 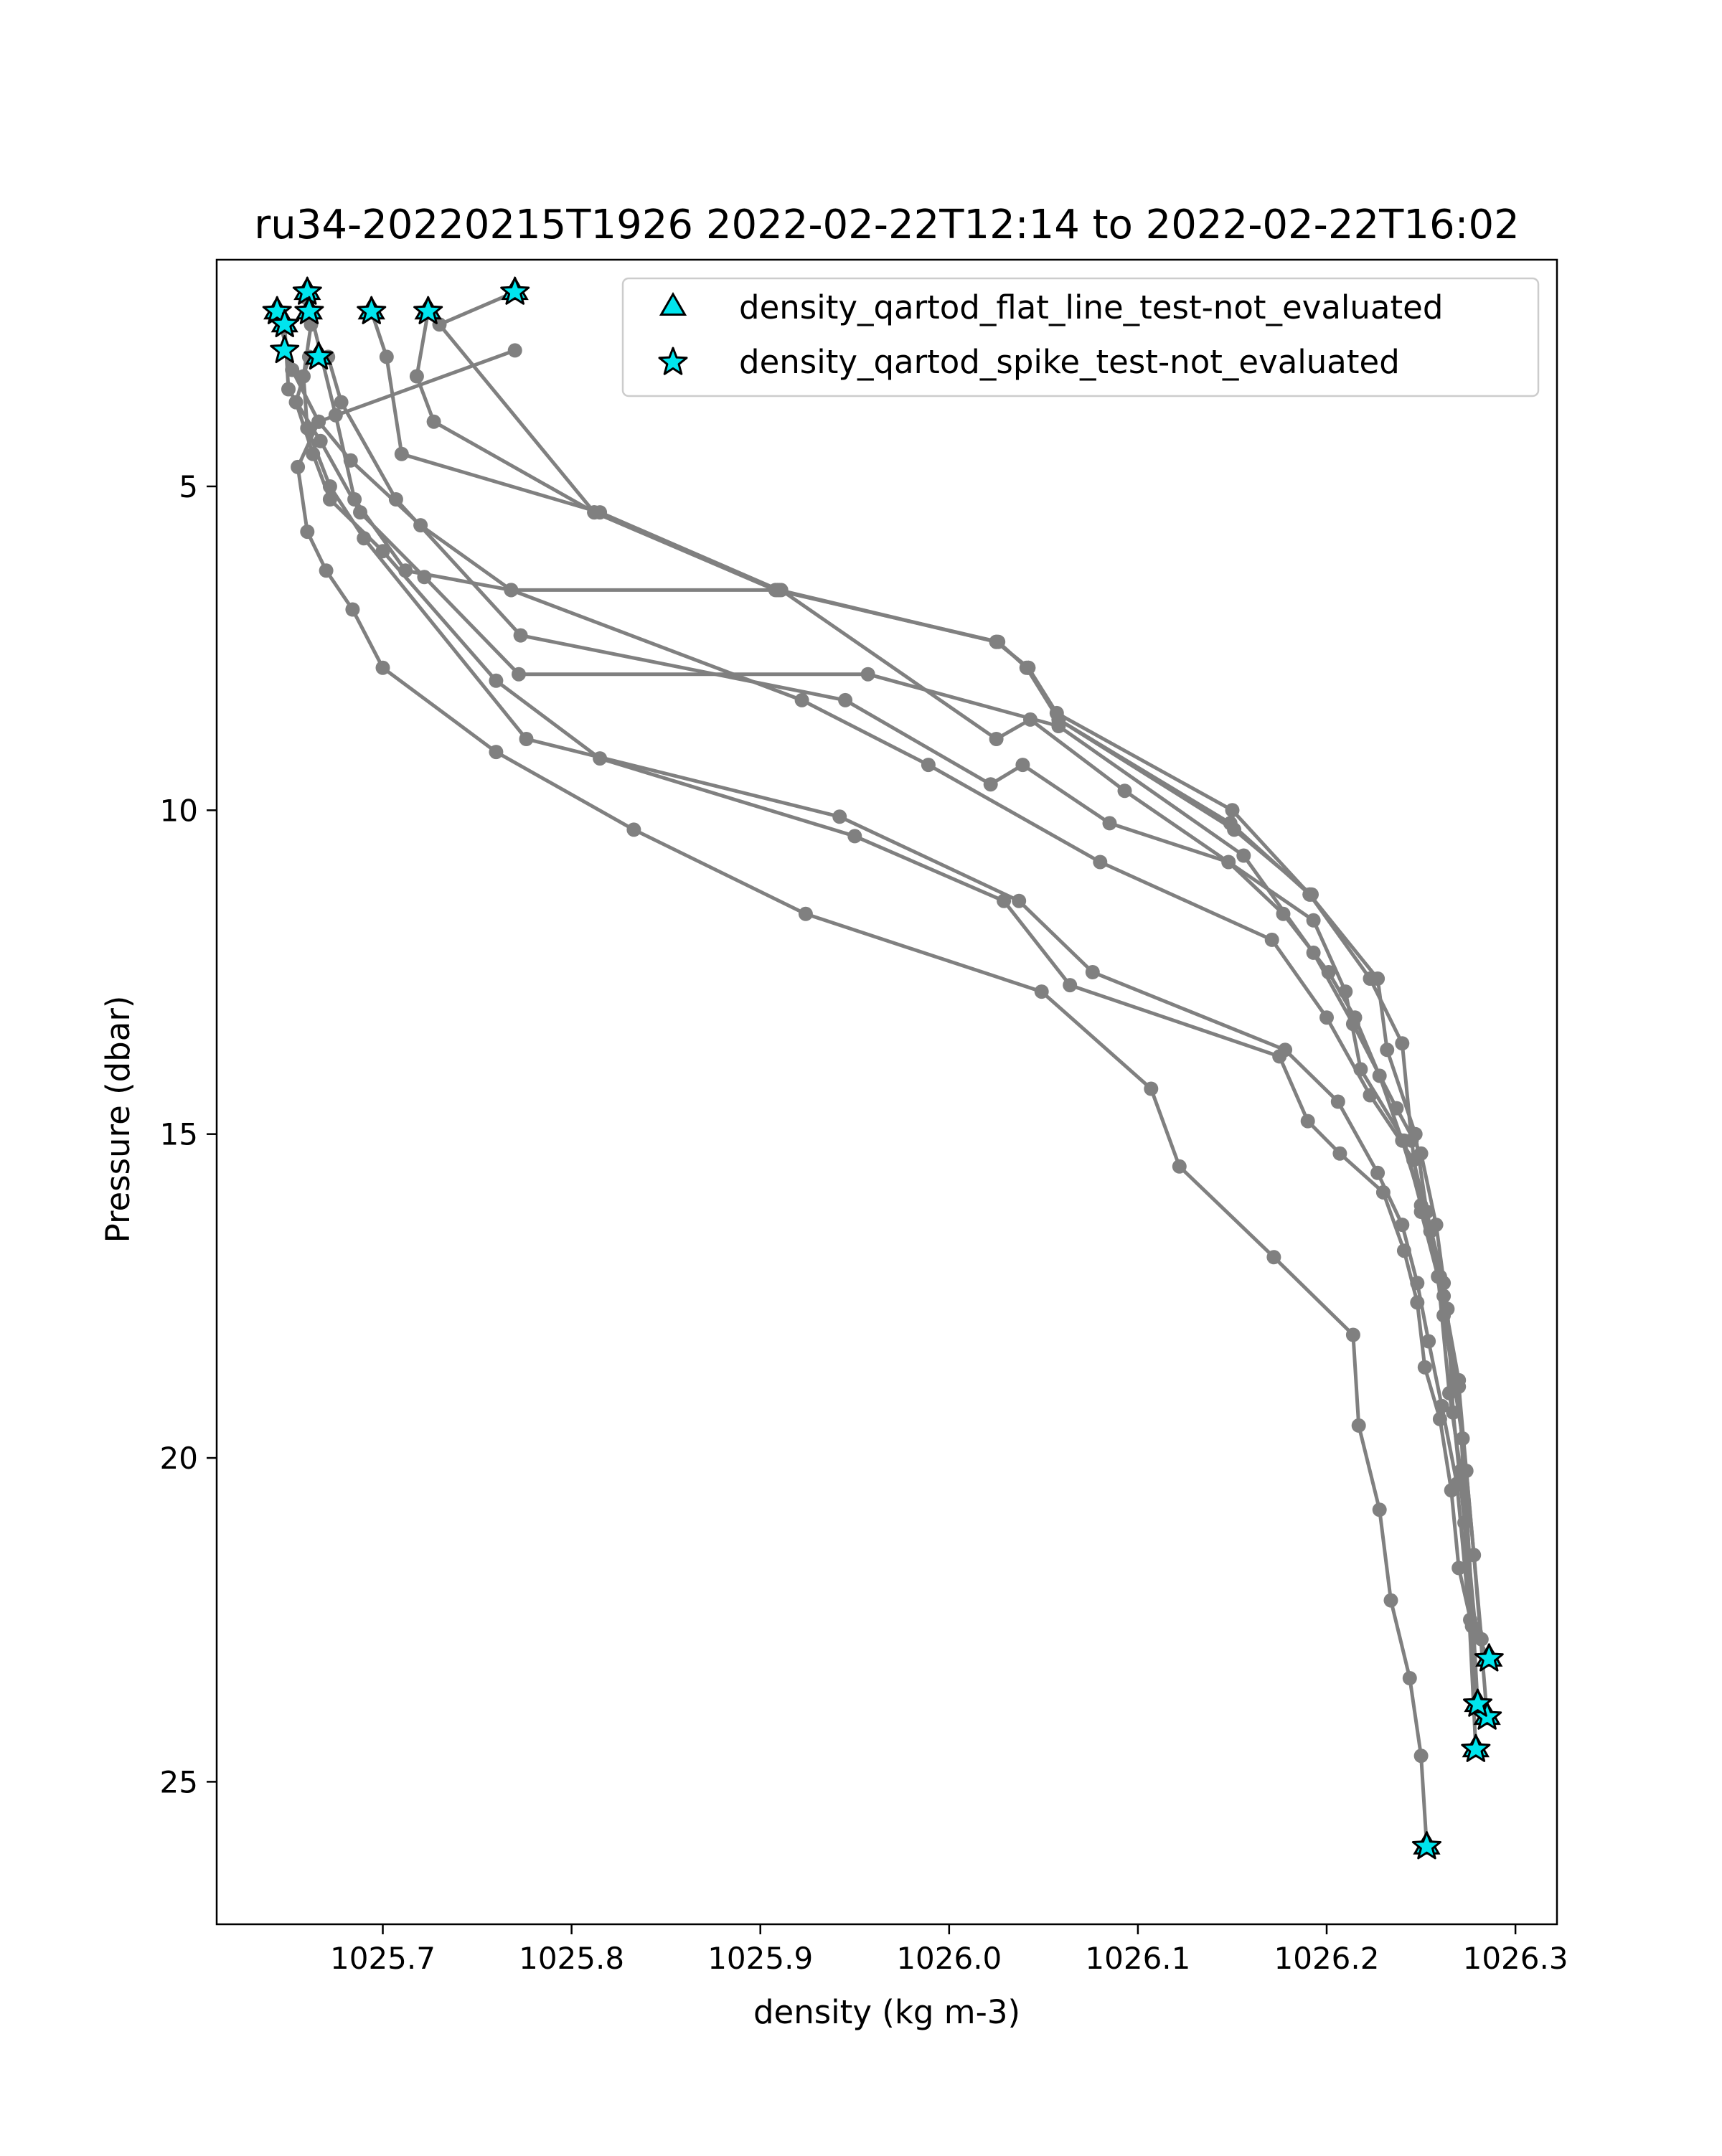 What do you see at coordinates (189, 487) in the screenshot?
I see `y-tick-label: 5` at bounding box center [189, 487].